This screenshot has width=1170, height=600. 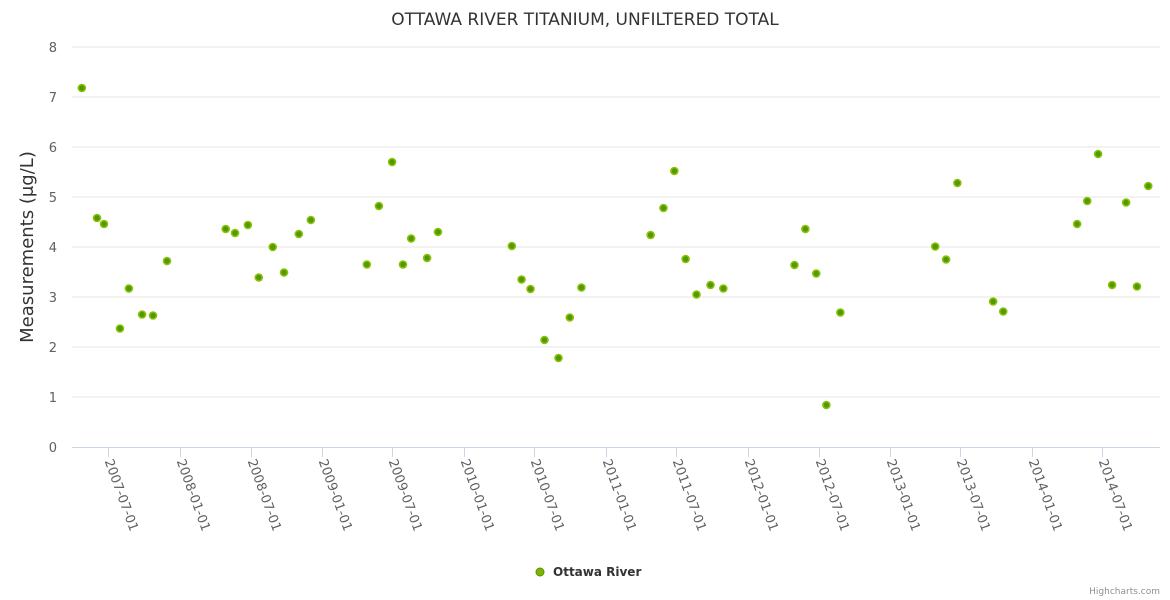 I want to click on y-tick-label: 4, so click(x=53, y=248).